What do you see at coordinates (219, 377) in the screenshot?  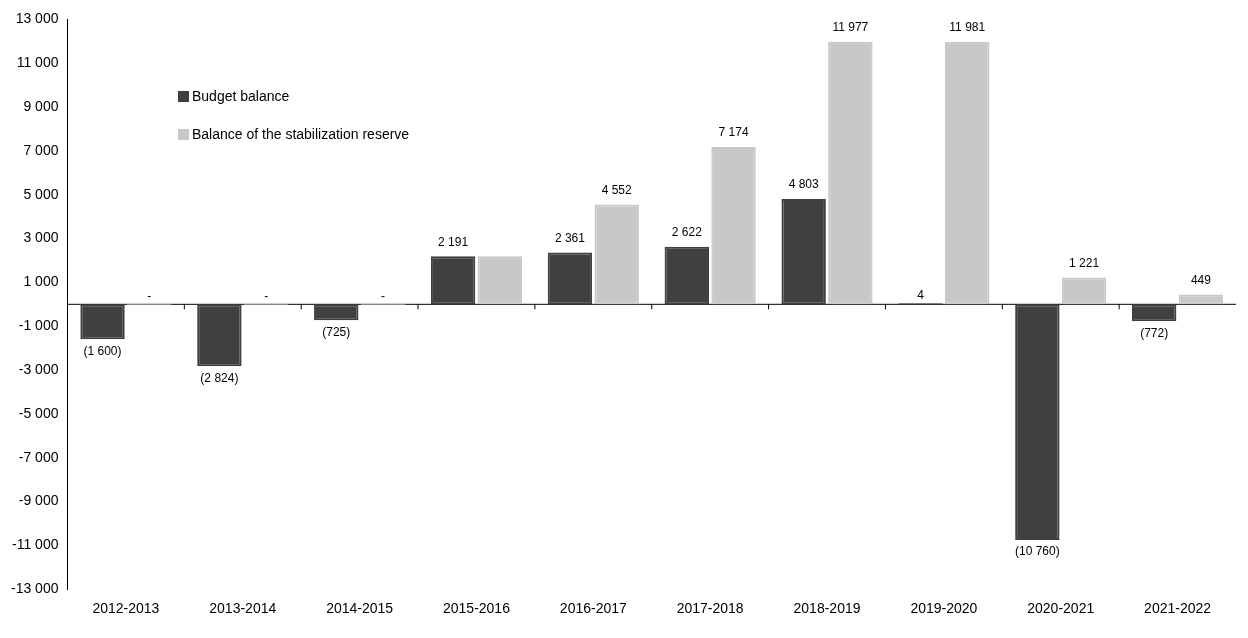 I see `data-label: (2 824)` at bounding box center [219, 377].